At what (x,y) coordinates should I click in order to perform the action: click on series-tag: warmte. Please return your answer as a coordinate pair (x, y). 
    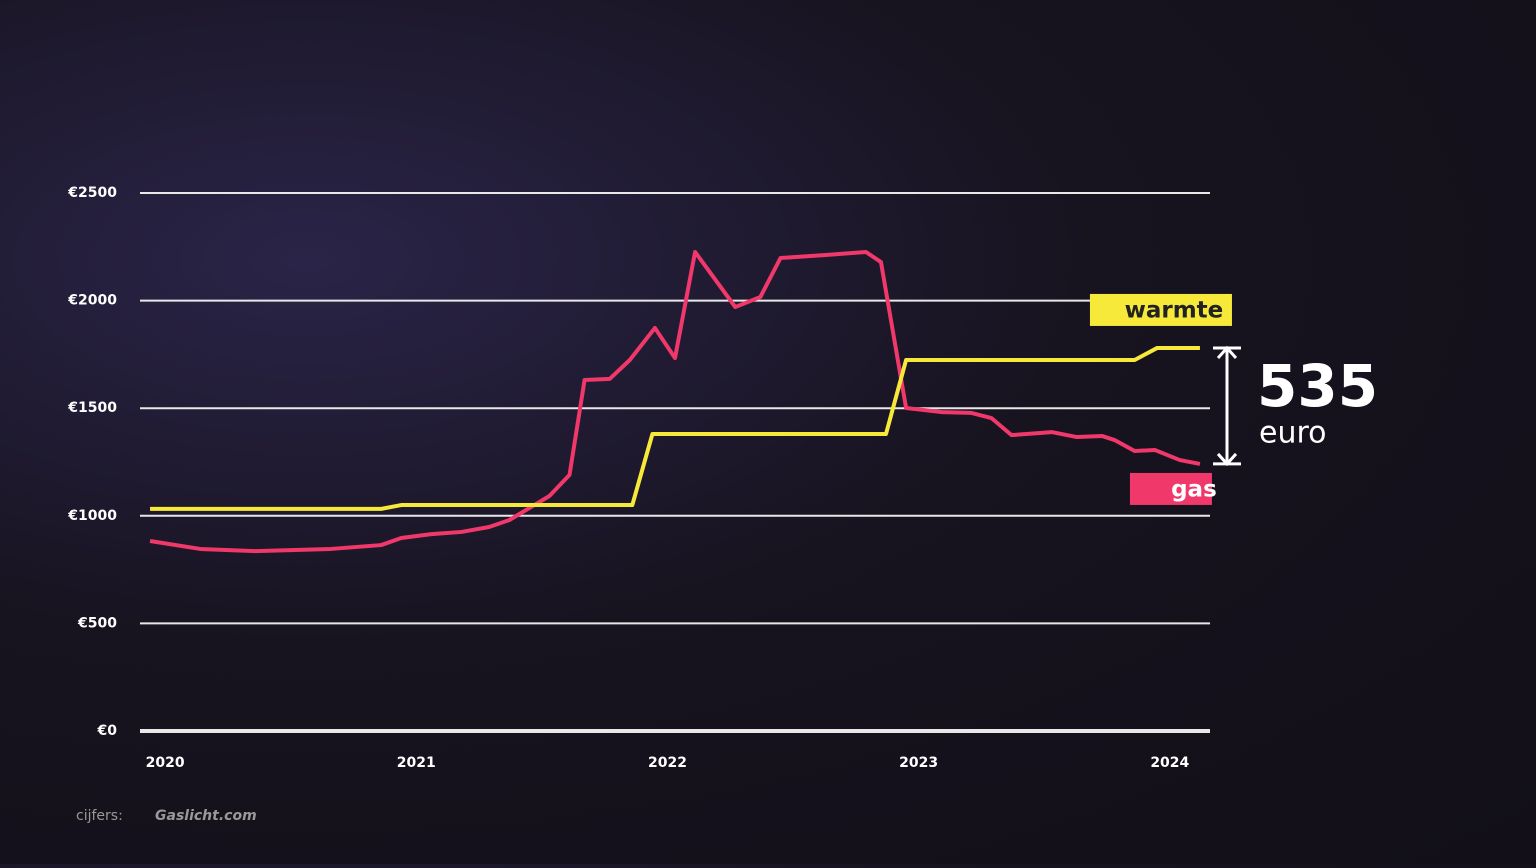
    Looking at the image, I should click on (1174, 310).